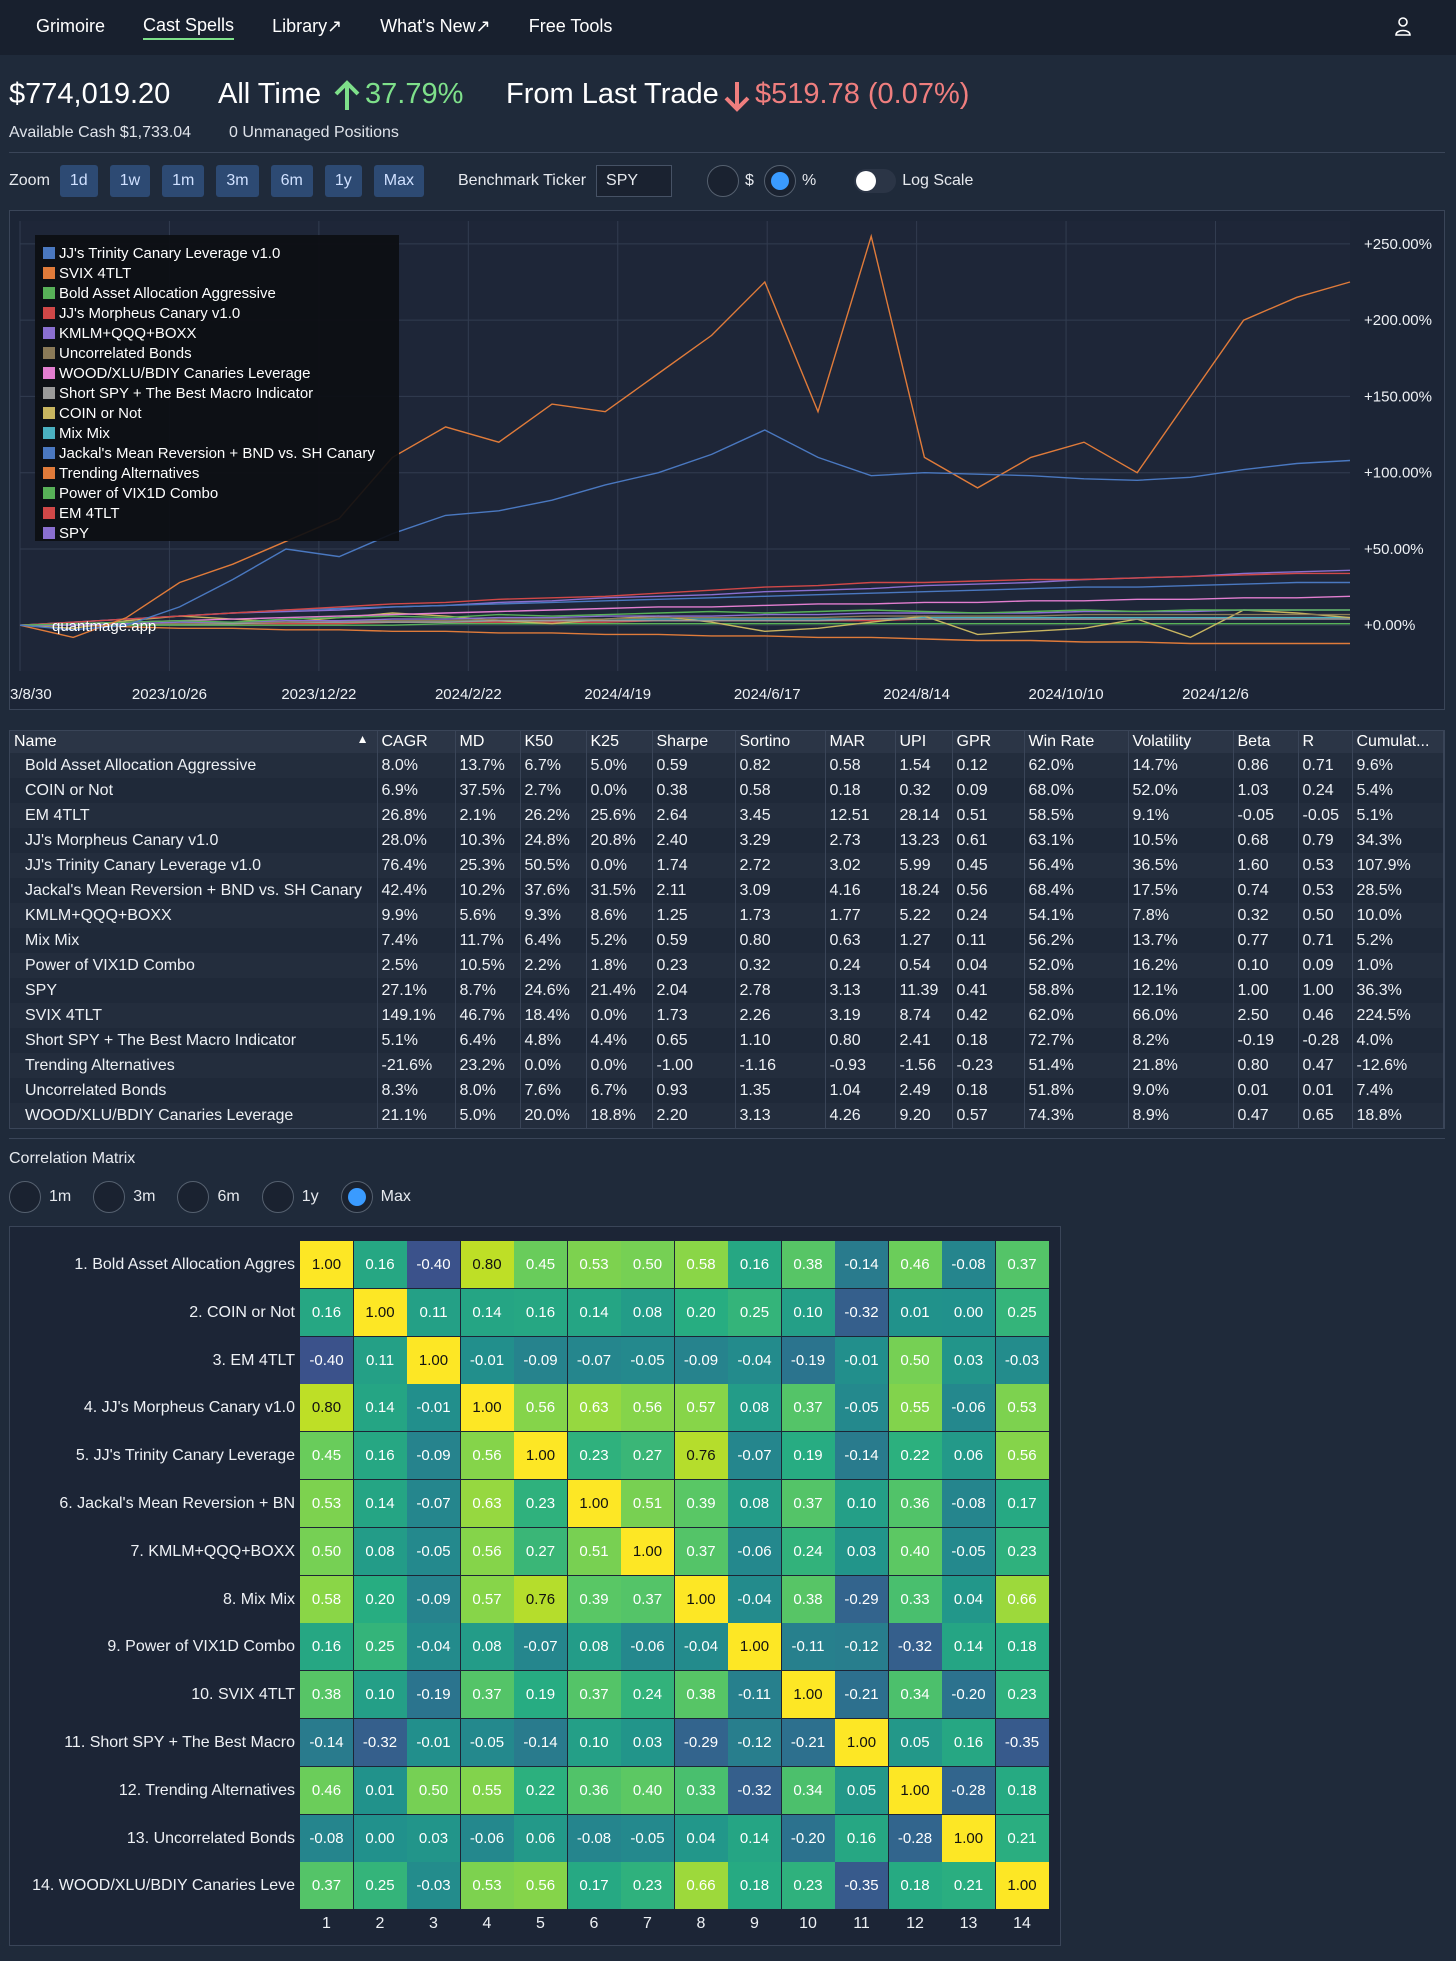  What do you see at coordinates (915, 1695) in the screenshot?
I see `matrix-cell: 0.34` at bounding box center [915, 1695].